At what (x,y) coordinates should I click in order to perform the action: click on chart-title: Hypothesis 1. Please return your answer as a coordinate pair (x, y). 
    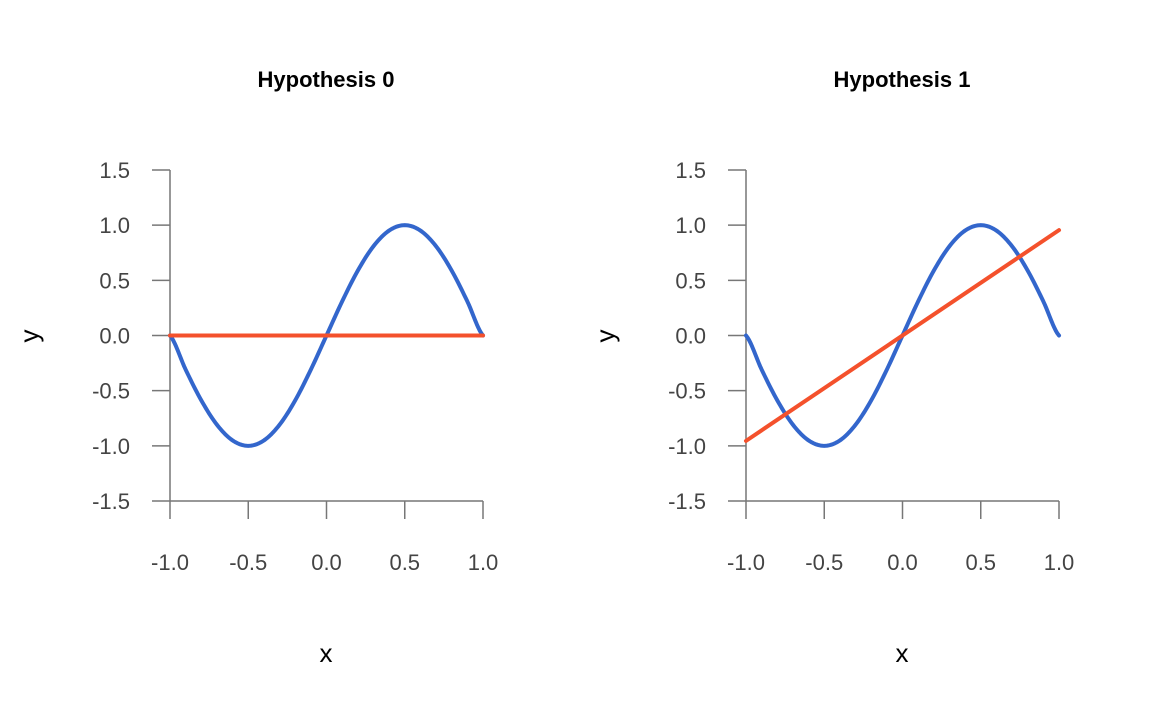
    Looking at the image, I should click on (902, 79).